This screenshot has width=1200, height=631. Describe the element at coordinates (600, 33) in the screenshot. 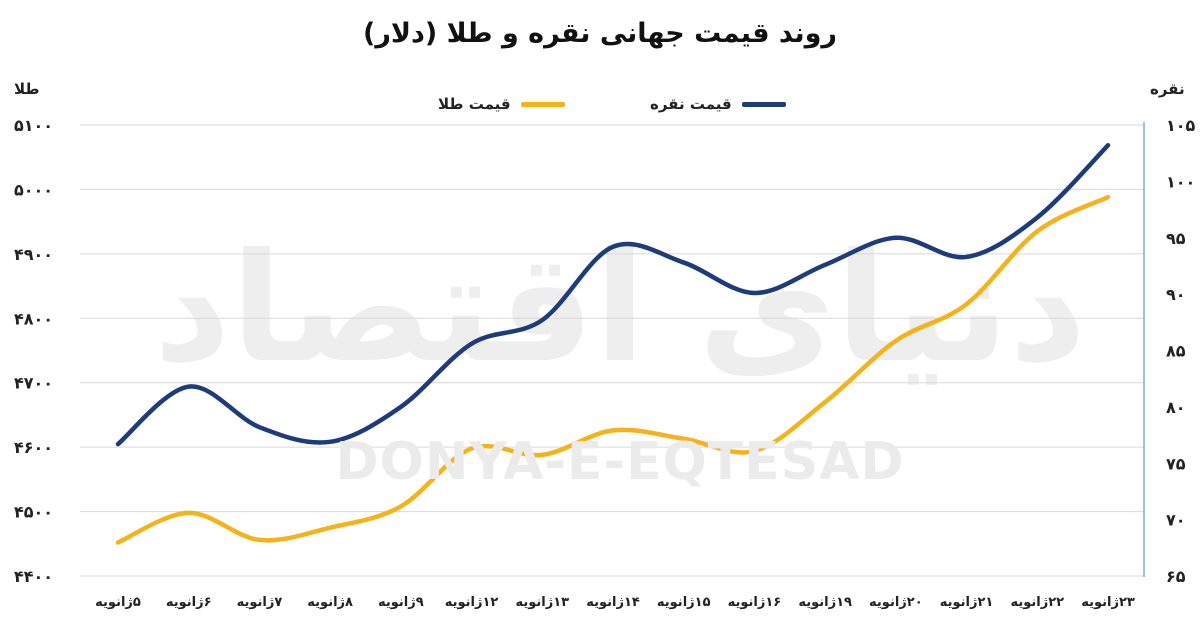

I see `chart-title: روند قیمت جهانی نقره و طلا (دلار)` at that location.